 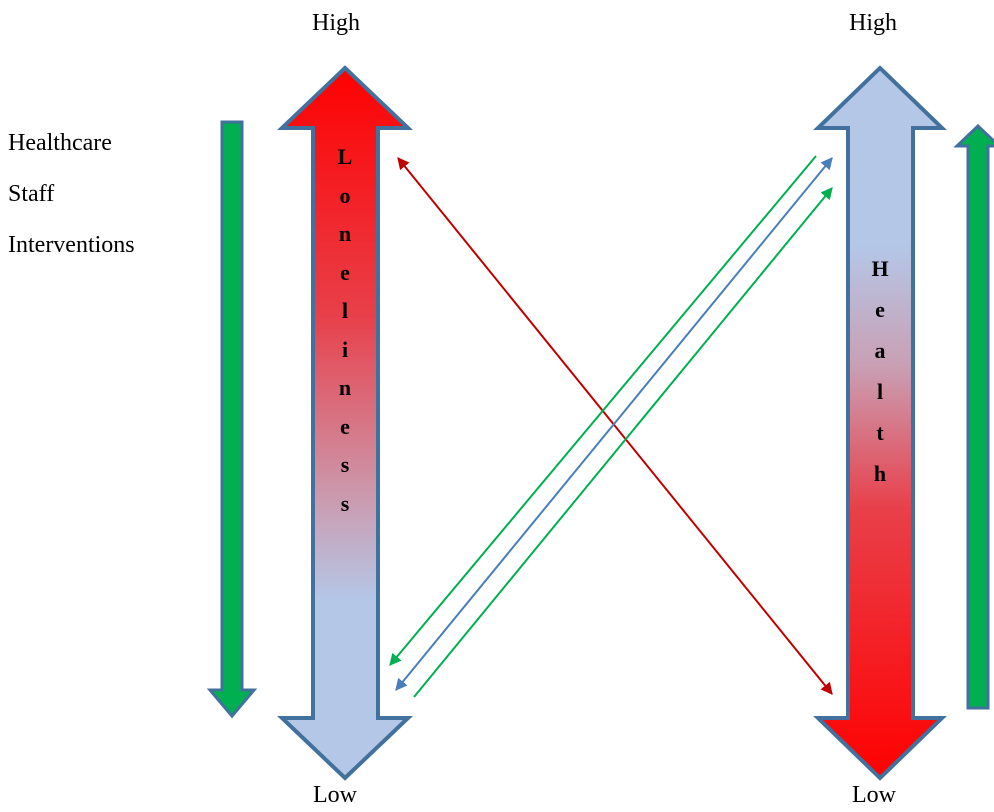 I want to click on health-double-arrow, so click(x=880, y=423).